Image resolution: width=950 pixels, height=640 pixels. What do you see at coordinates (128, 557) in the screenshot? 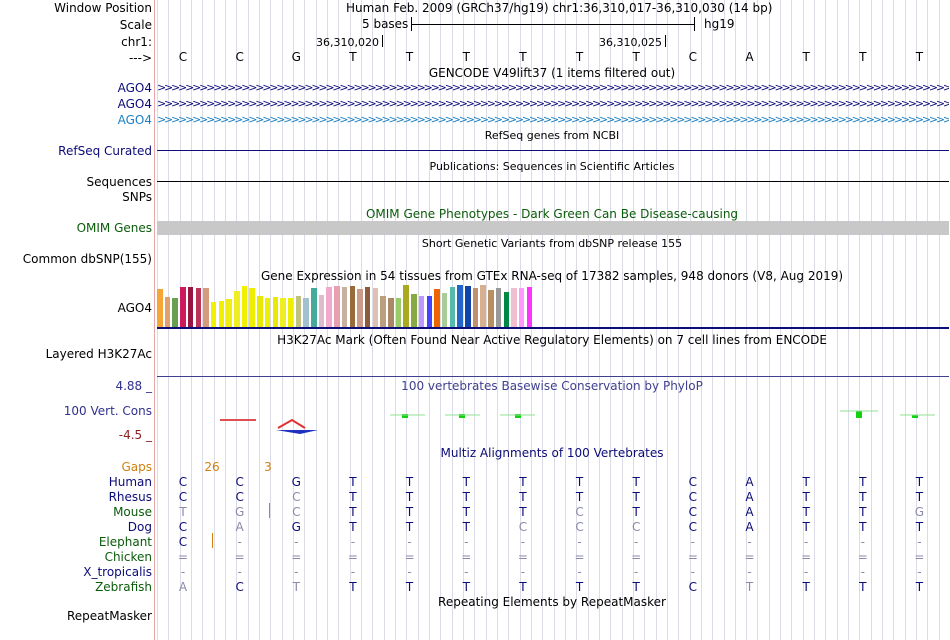
I see `species-label: Chicken` at bounding box center [128, 557].